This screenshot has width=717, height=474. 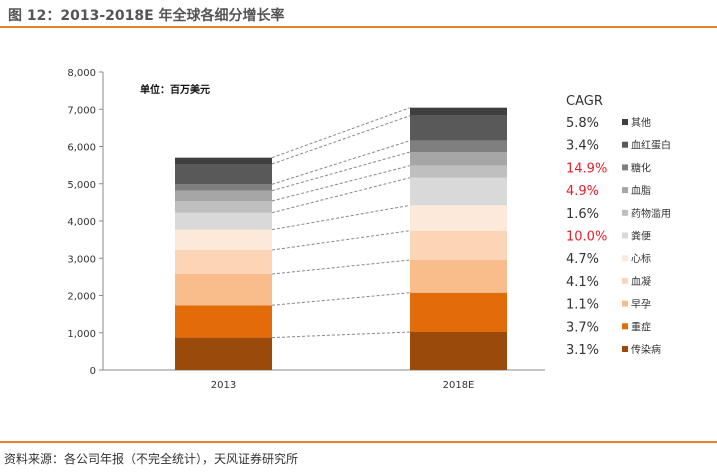 What do you see at coordinates (223, 385) in the screenshot?
I see `x-tick-label: 2013` at bounding box center [223, 385].